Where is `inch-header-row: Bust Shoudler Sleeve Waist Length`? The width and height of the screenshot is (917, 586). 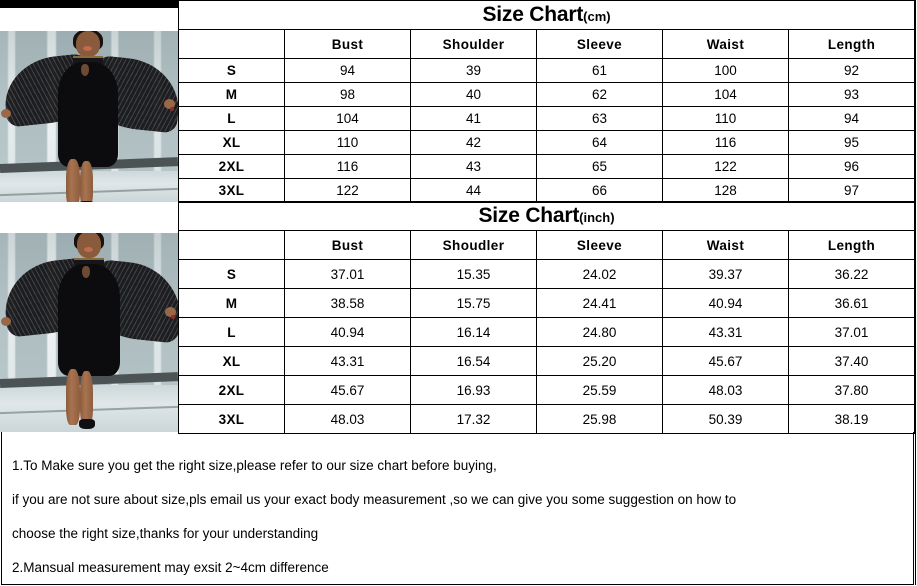
inch-header-row: Bust Shoudler Sleeve Waist Length is located at coordinates (547, 245).